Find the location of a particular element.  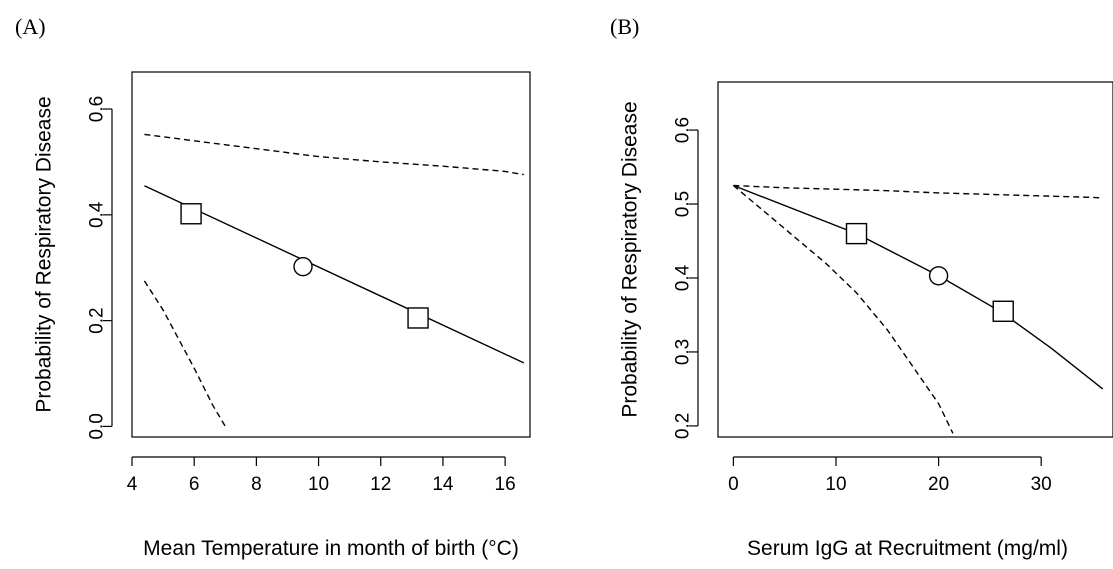

x-axis-title: Serum IgG at Recruitment (mg/ml) is located at coordinates (907, 548).